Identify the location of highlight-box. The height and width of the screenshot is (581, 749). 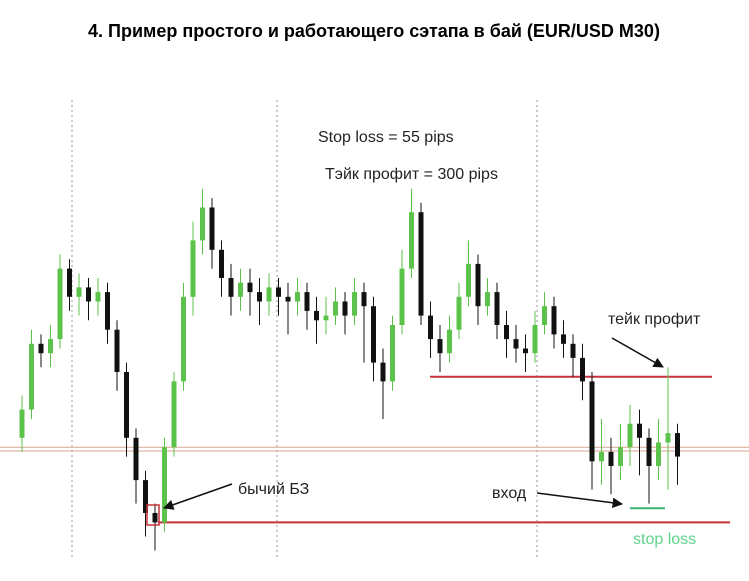
(153, 515).